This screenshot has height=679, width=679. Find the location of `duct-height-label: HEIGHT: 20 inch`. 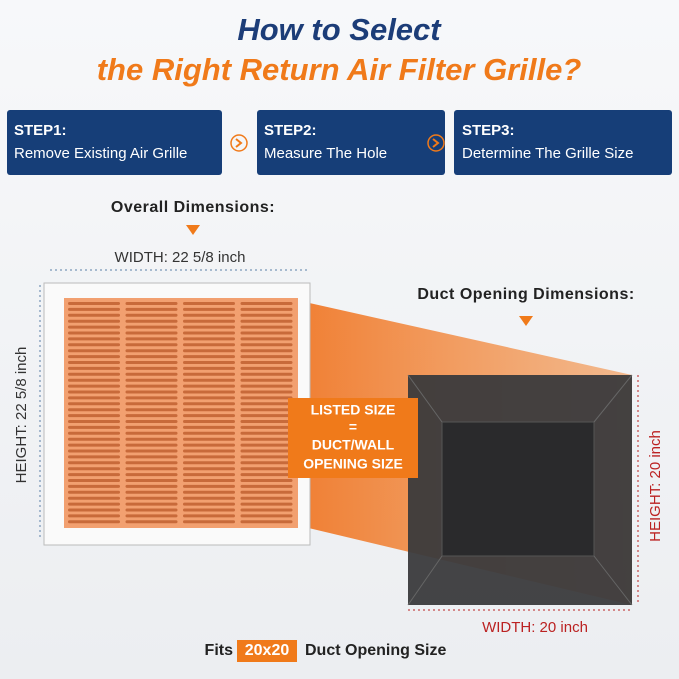

duct-height-label: HEIGHT: 20 inch is located at coordinates (655, 486).